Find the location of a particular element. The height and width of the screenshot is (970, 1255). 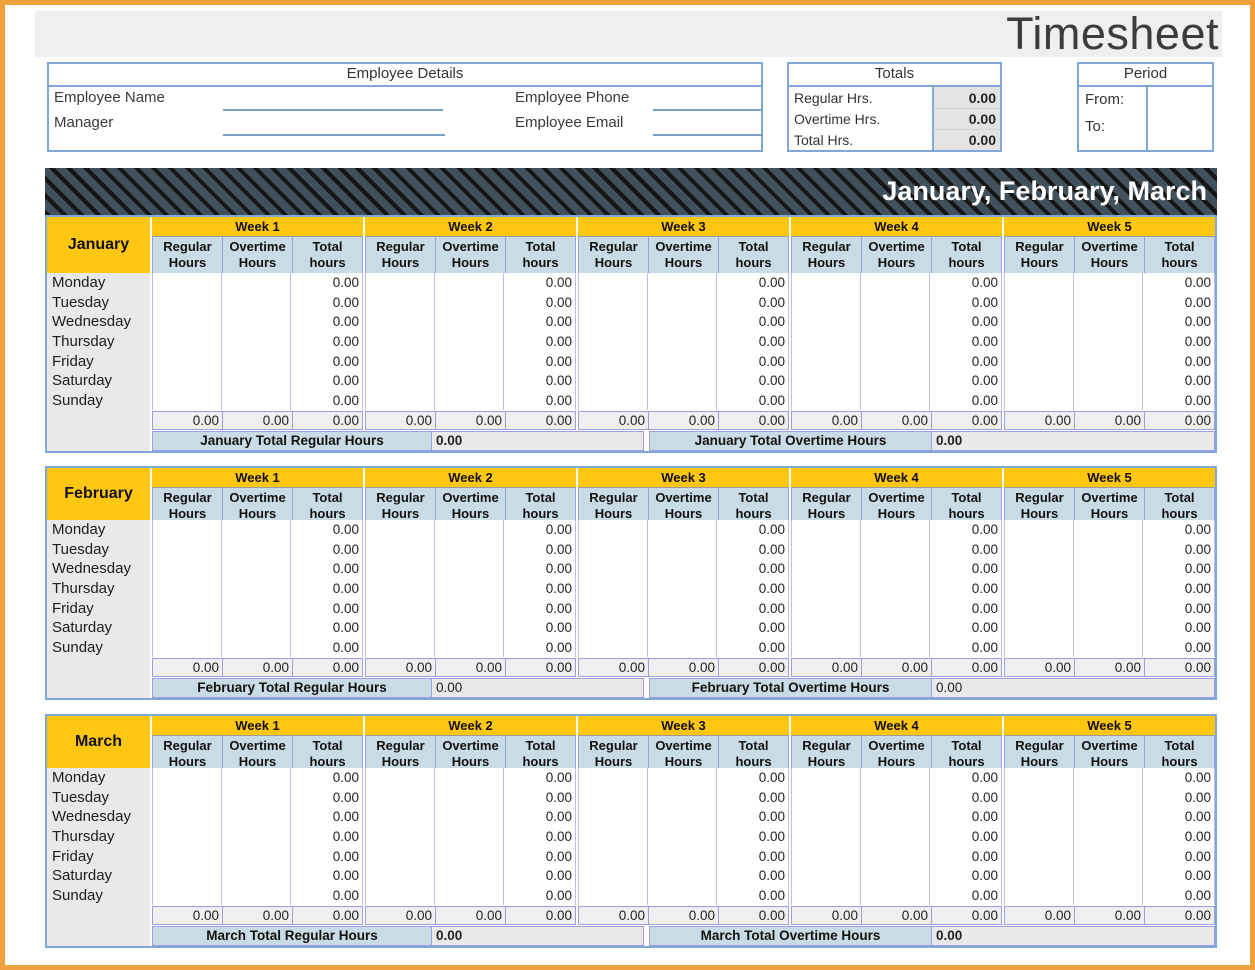

period-value-cells is located at coordinates (1180, 118).